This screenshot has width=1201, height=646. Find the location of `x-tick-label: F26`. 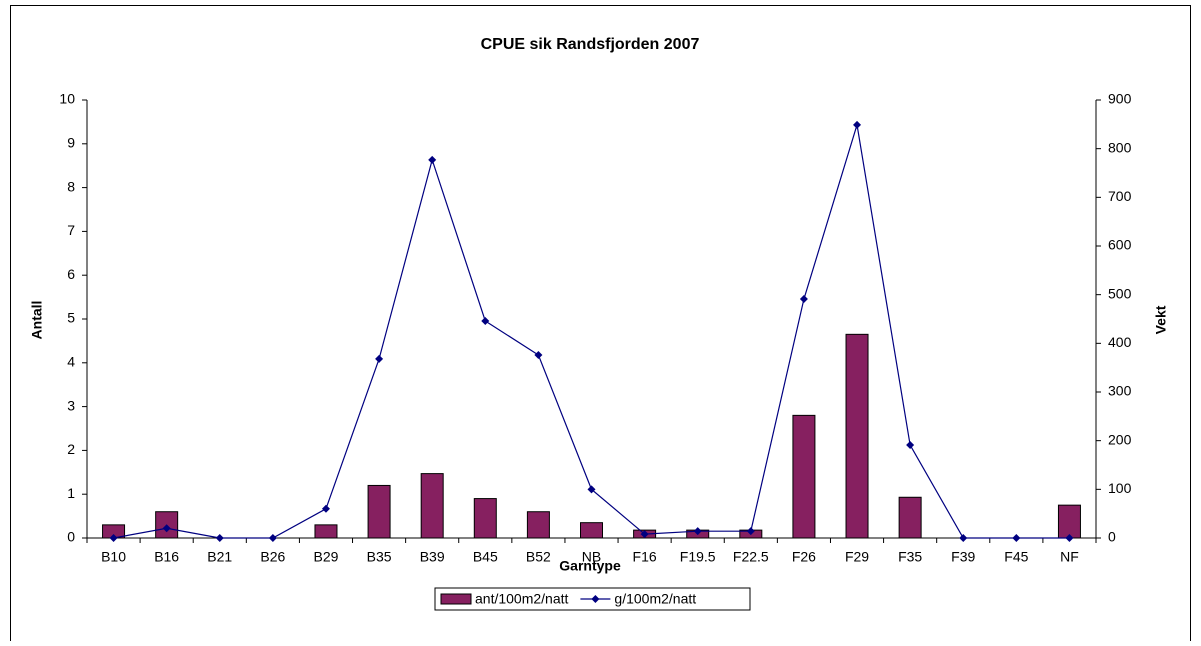

x-tick-label: F26 is located at coordinates (804, 557).